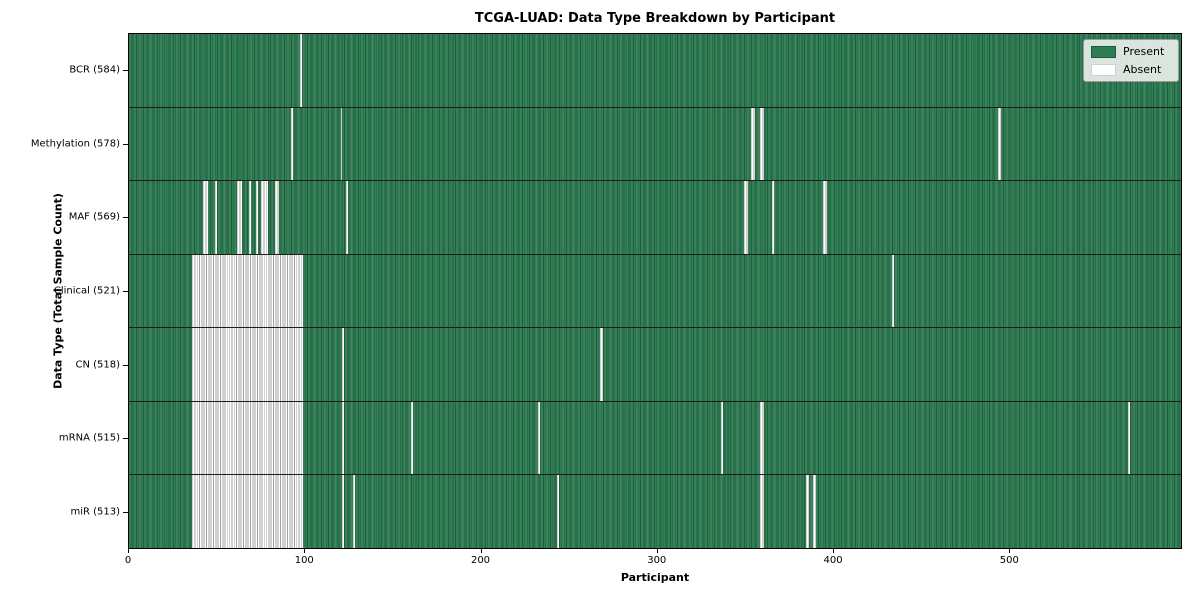  Describe the element at coordinates (86, 291) in the screenshot. I see `y-tick-label: Clinical (521)` at that location.